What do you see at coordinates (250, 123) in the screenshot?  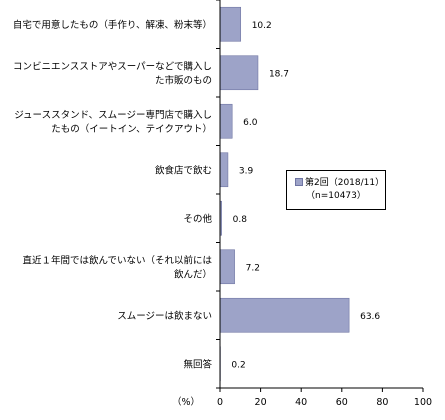 I see `data-label: 6.0` at bounding box center [250, 123].